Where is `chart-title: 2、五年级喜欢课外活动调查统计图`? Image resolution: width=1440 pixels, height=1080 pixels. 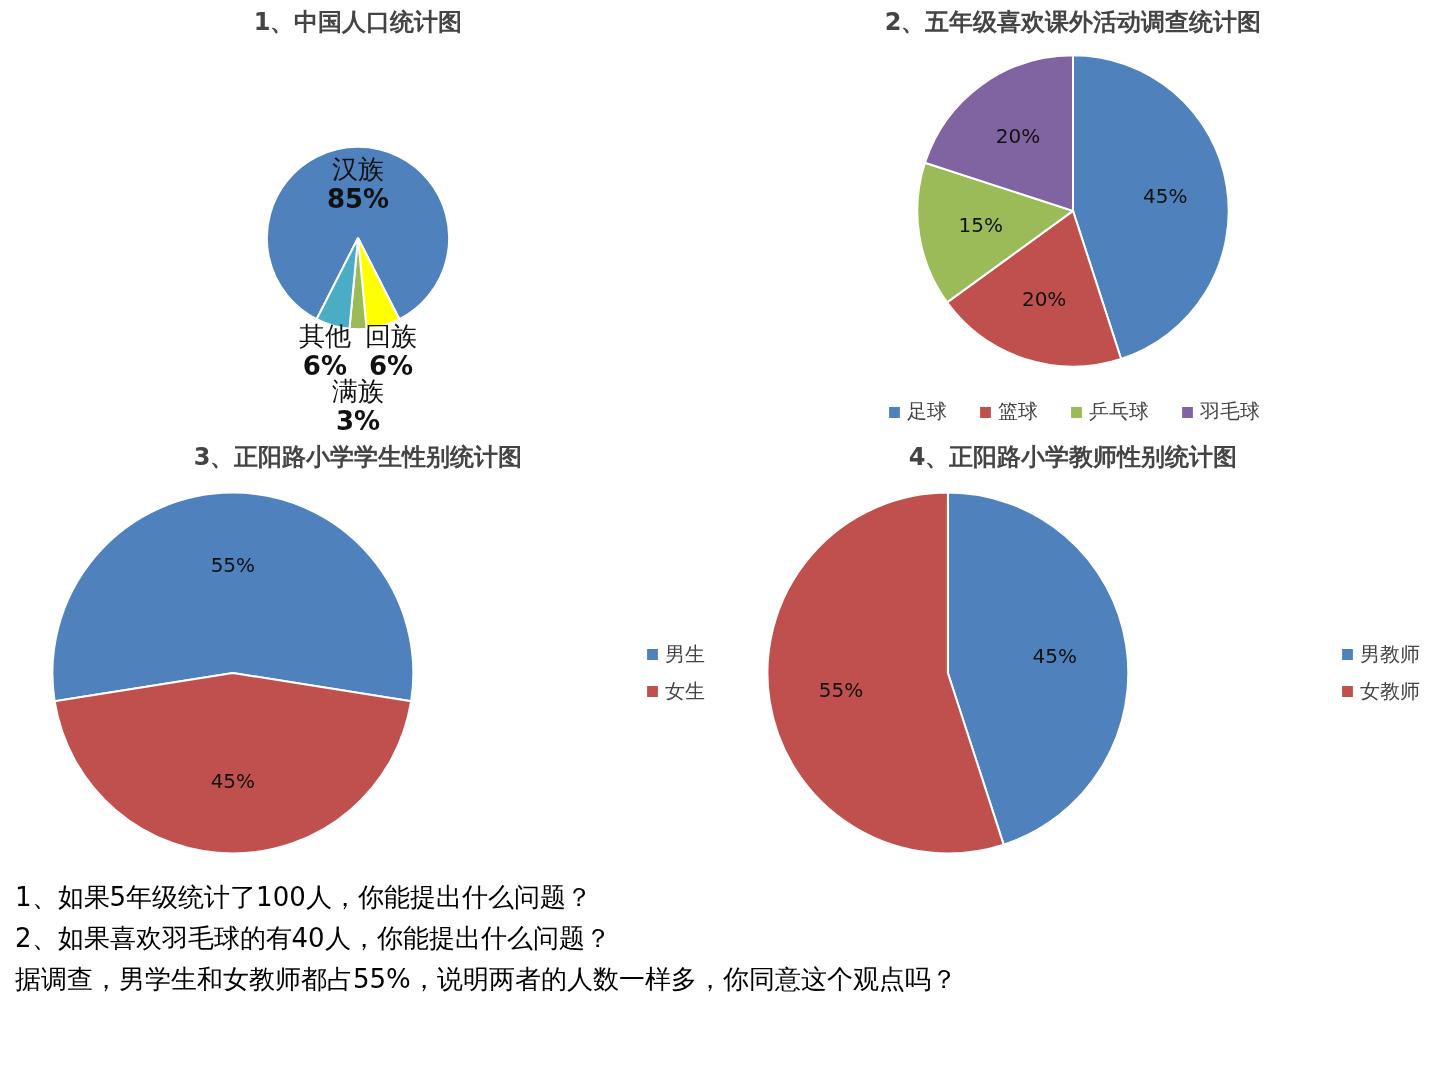
chart-title: 2、五年级喜欢课外活动调查统计图 is located at coordinates (1073, 21).